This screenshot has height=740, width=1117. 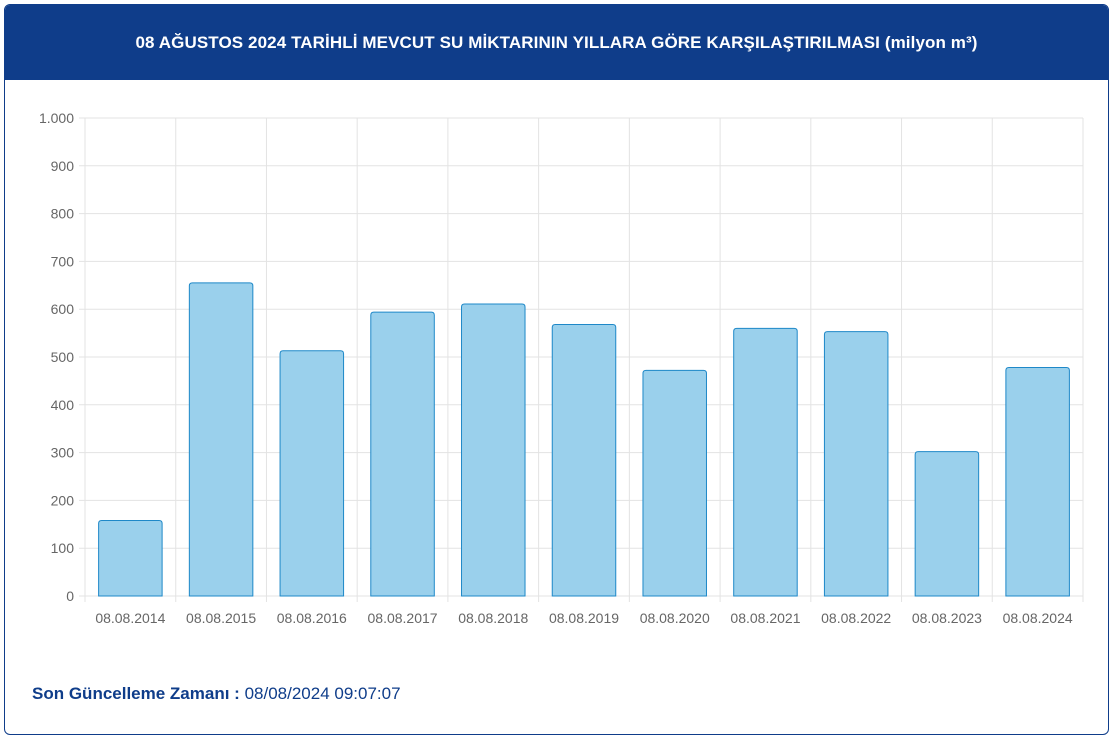 What do you see at coordinates (63, 166) in the screenshot?
I see `y-tick-label: 900` at bounding box center [63, 166].